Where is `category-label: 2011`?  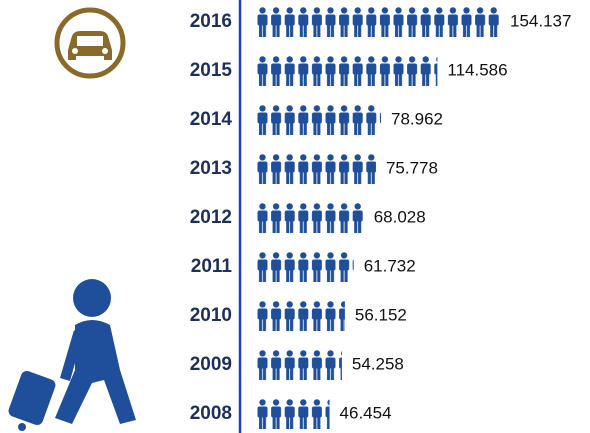
category-label: 2011 is located at coordinates (212, 266).